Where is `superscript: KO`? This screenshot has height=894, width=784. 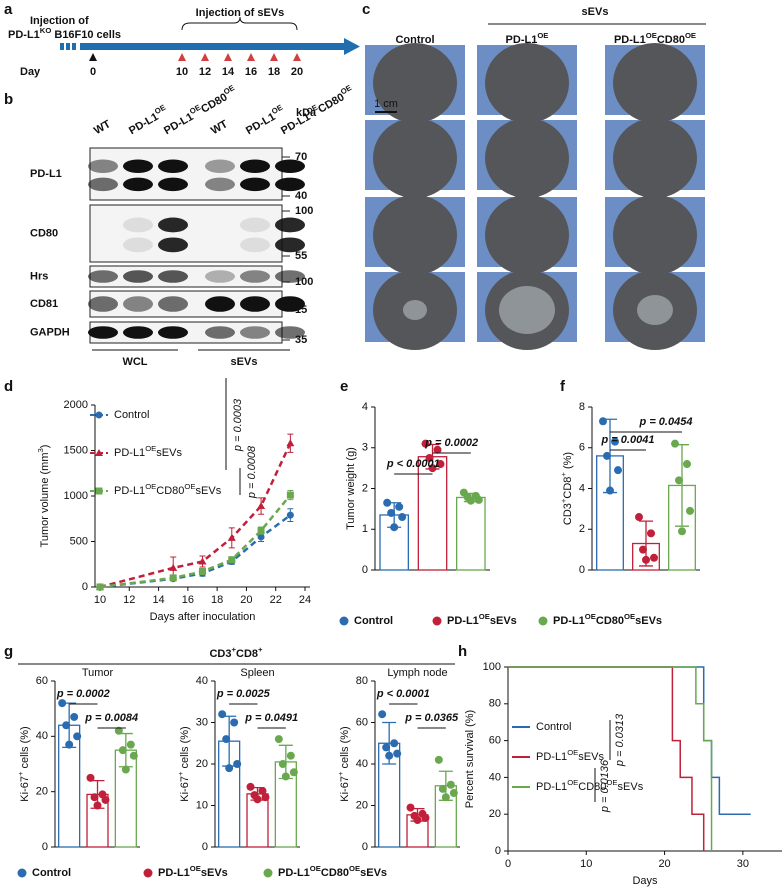 superscript: KO is located at coordinates (46, 30).